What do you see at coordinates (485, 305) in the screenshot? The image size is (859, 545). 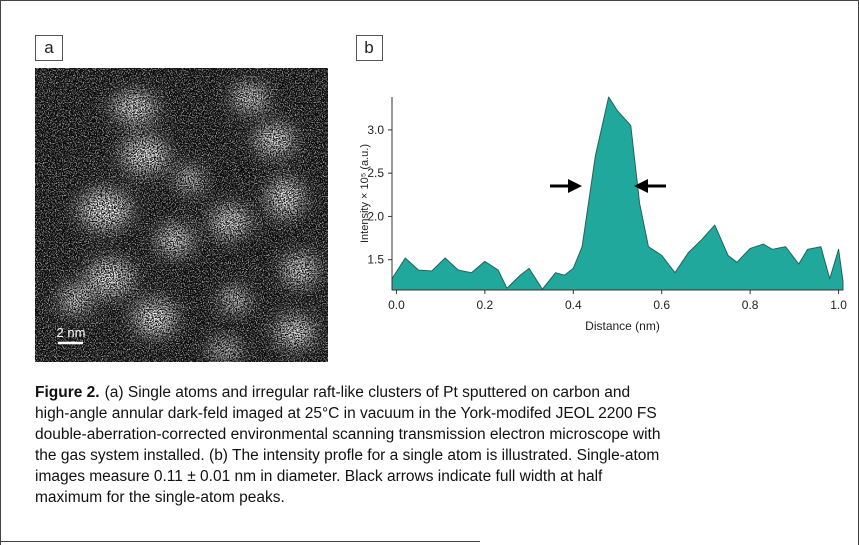 I see `x-tick-label: 0.2` at bounding box center [485, 305].